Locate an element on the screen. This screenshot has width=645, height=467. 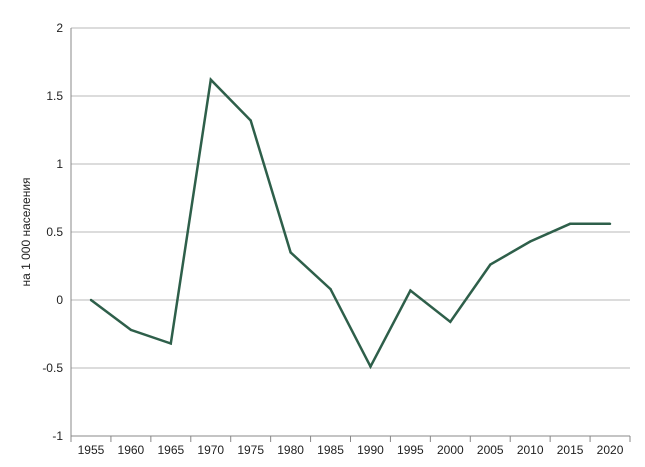
x-tick-label: 1970 is located at coordinates (210, 450).